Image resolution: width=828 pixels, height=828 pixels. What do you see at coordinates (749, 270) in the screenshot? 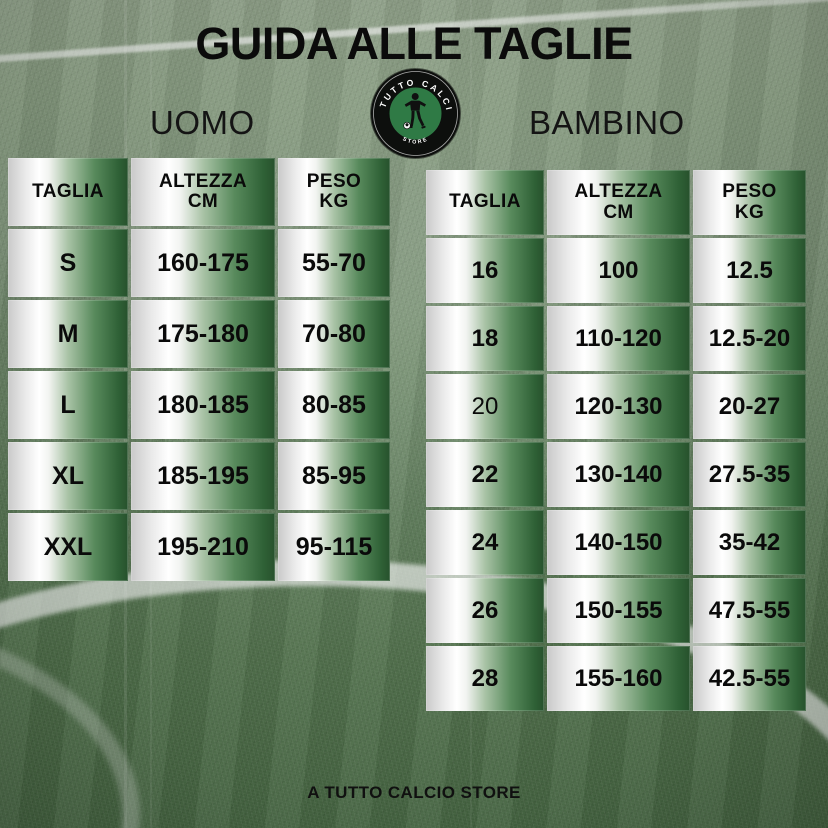
I see `cell-peso: 12.5` at bounding box center [749, 270].